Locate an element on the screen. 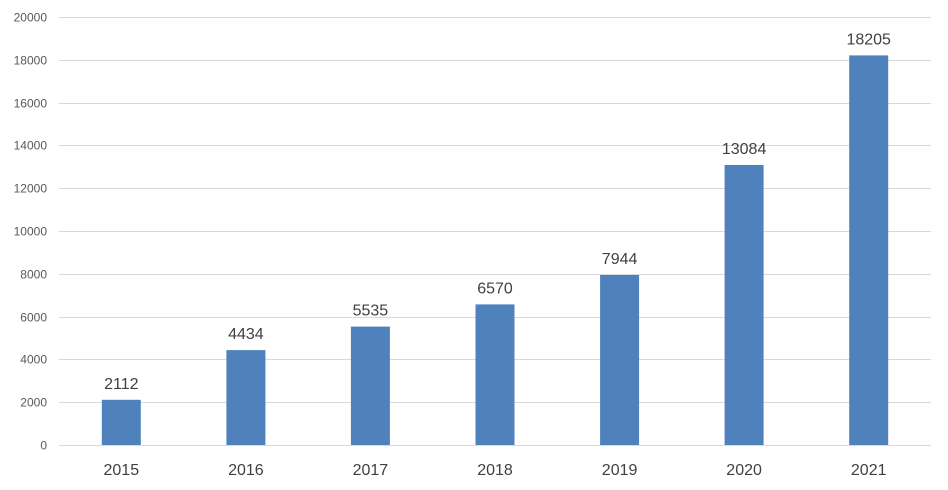 This screenshot has height=490, width=948. bar-2019 is located at coordinates (620, 360).